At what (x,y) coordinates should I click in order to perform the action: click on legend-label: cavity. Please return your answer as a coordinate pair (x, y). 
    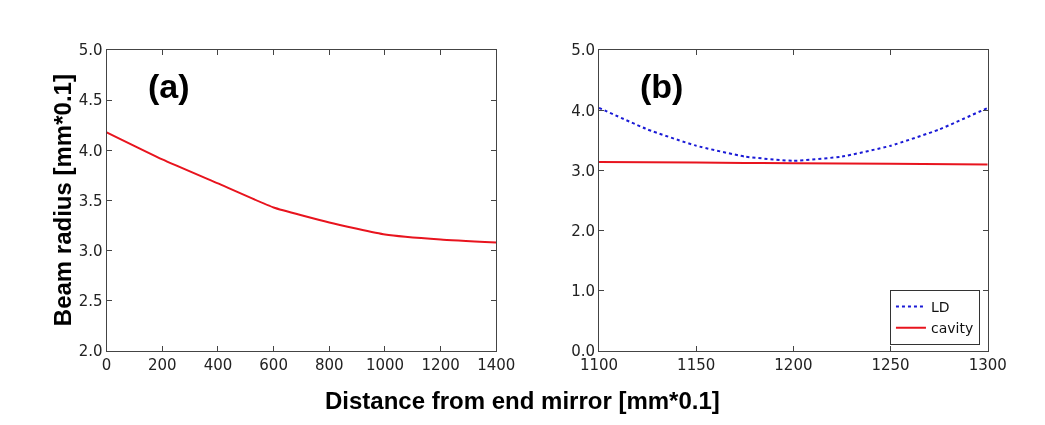
    Looking at the image, I should click on (952, 328).